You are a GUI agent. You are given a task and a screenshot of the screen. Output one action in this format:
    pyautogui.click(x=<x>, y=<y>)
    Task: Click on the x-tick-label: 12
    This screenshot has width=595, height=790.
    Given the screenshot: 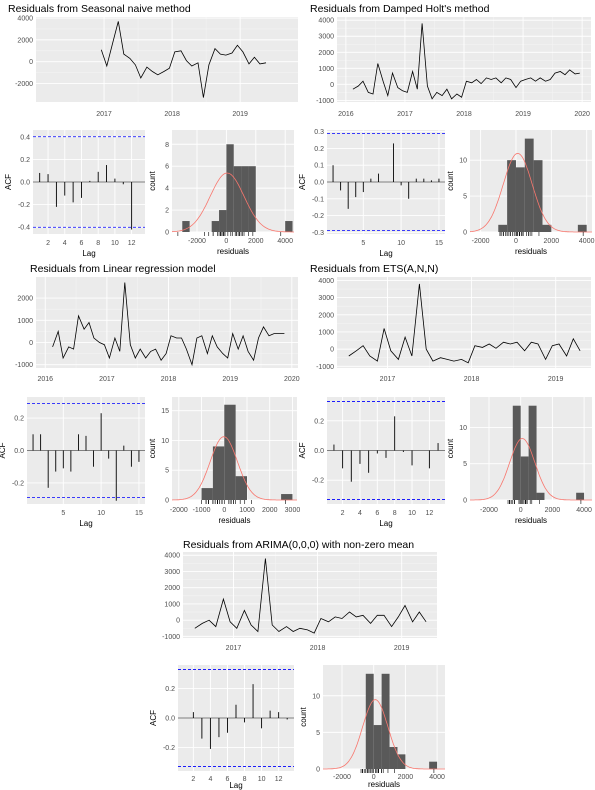 What is the action you would take?
    pyautogui.click(x=132, y=243)
    